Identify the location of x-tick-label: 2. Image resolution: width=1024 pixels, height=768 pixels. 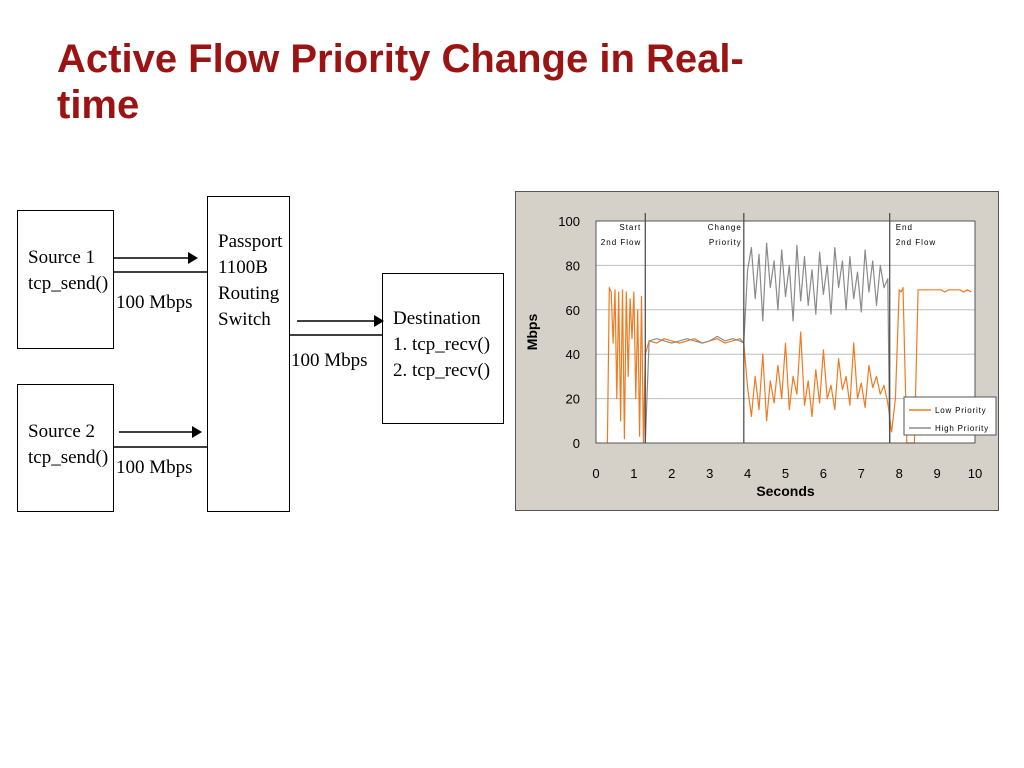
(671, 473).